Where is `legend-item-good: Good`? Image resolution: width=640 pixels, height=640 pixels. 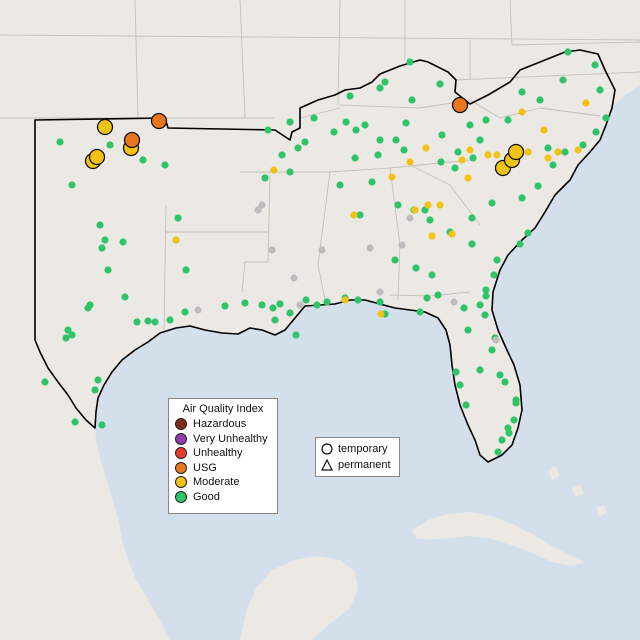 legend-item-good: Good is located at coordinates (223, 497).